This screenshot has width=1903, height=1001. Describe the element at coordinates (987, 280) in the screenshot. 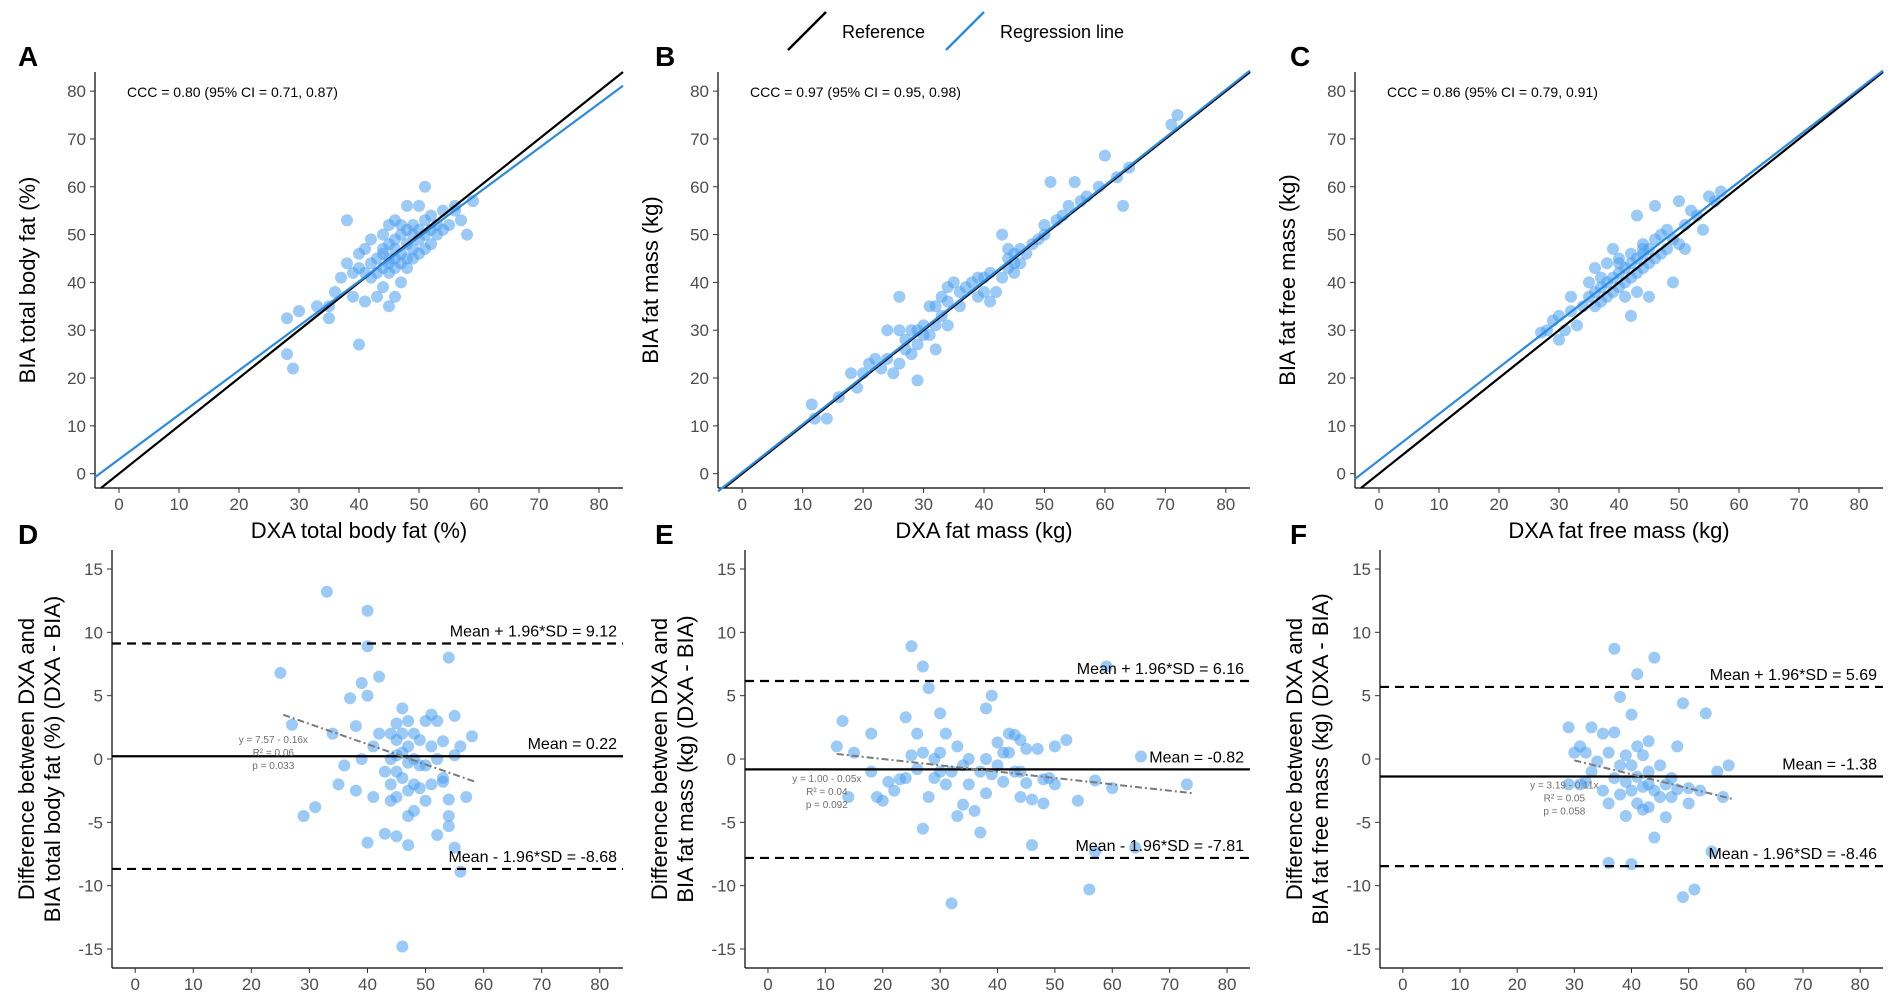

I see `reference-line` at that location.